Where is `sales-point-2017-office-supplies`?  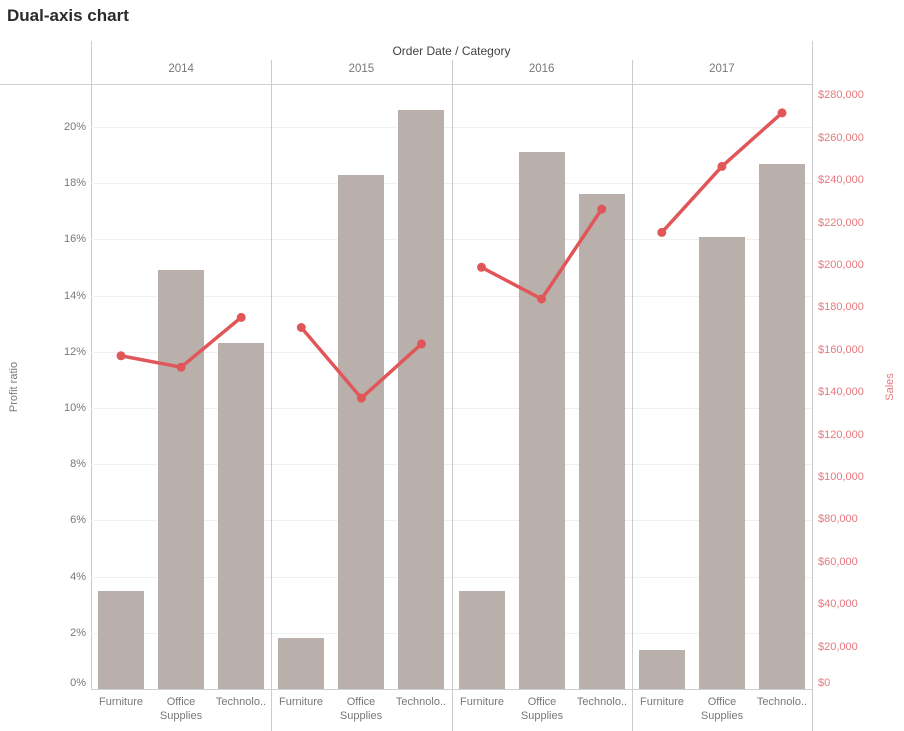 sales-point-2017-office-supplies is located at coordinates (722, 166).